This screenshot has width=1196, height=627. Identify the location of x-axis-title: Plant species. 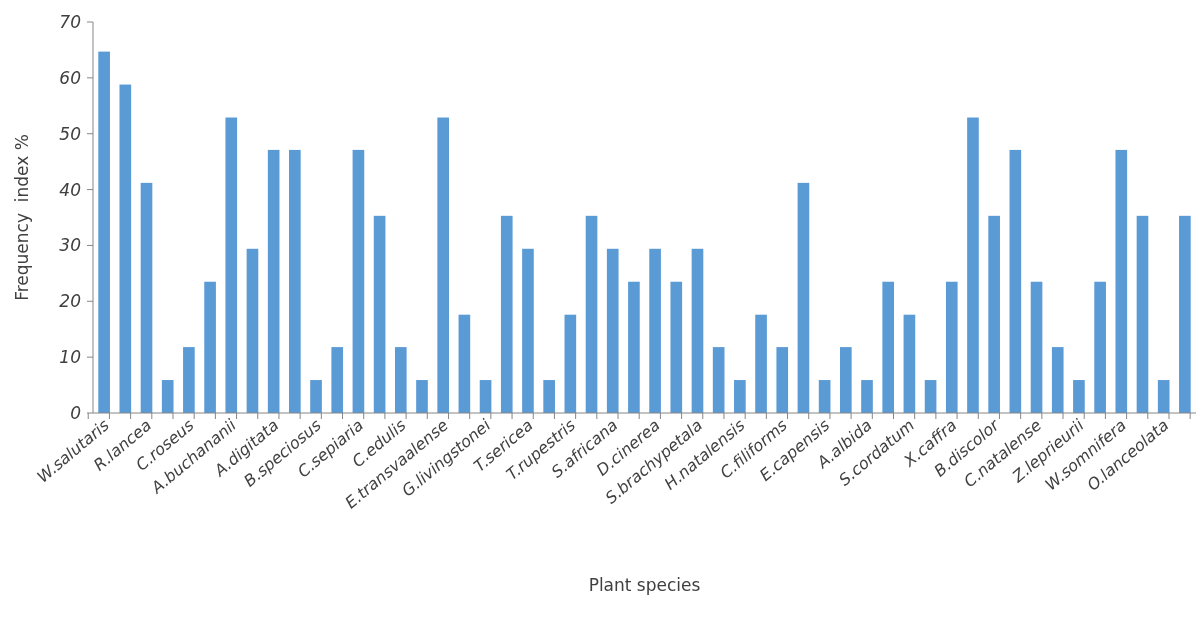
(644, 585).